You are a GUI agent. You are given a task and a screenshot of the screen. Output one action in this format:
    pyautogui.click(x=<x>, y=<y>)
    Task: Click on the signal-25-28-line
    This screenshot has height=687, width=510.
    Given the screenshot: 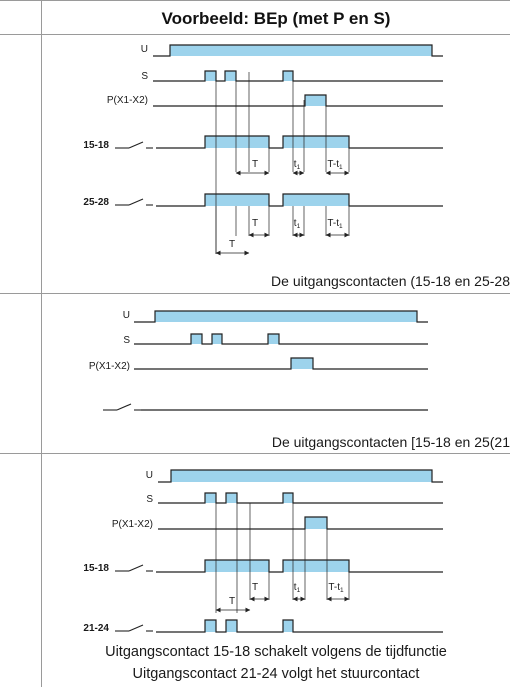 What is the action you would take?
    pyautogui.click(x=299, y=200)
    